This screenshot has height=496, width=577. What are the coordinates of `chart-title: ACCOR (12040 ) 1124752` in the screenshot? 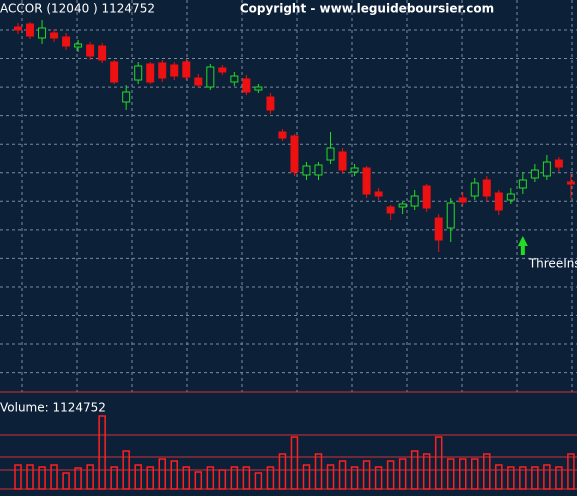 It's located at (77, 9).